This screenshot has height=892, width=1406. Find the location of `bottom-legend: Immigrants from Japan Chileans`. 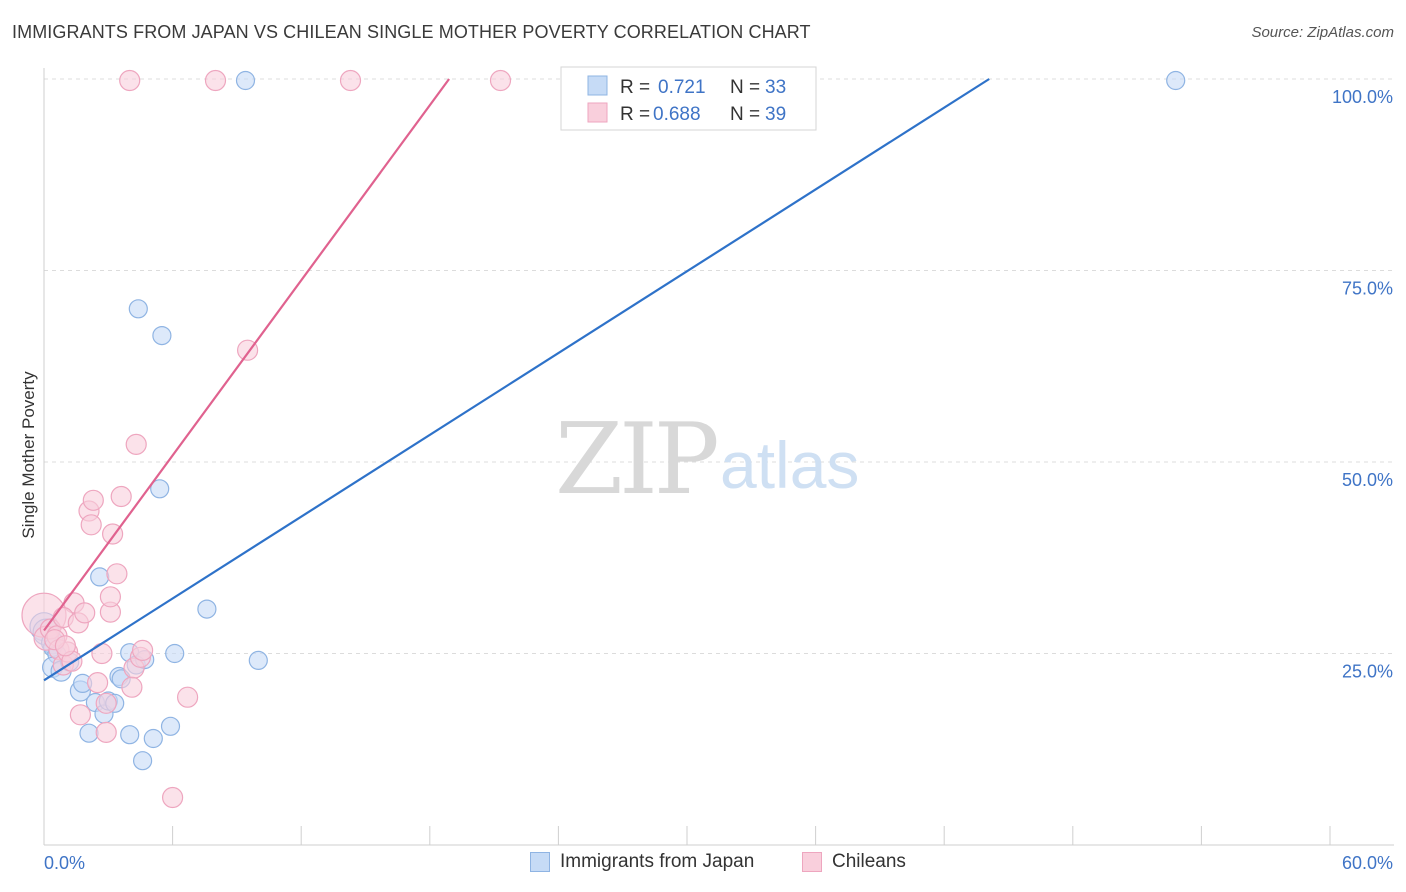

bottom-legend: Immigrants from Japan Chileans is located at coordinates (703, 864).